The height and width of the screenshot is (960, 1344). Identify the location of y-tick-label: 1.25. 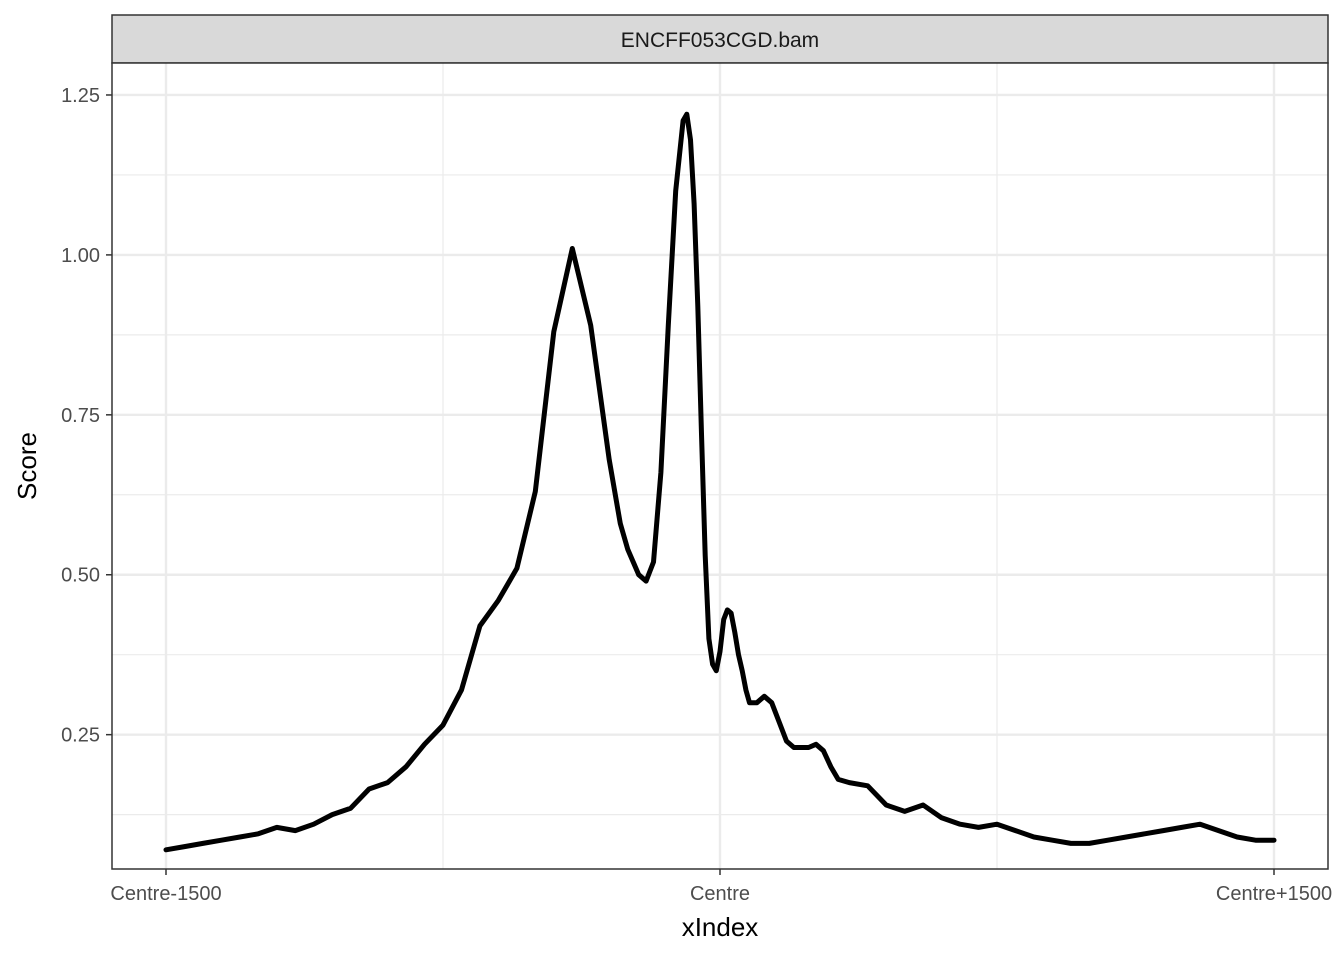
(80, 96).